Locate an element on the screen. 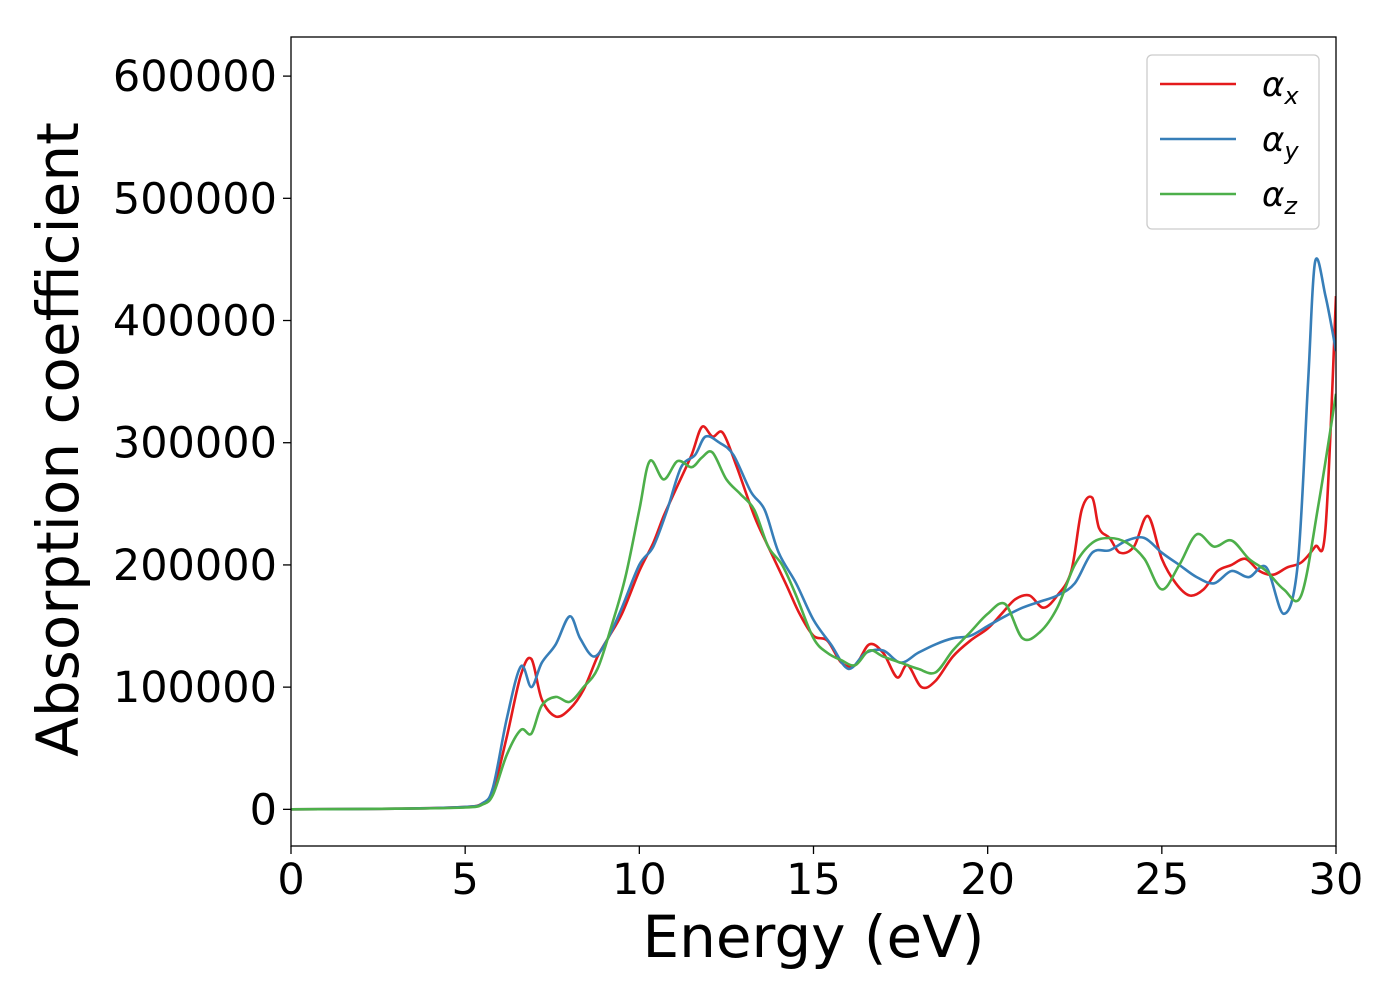 Image resolution: width=1400 pixels, height=1000 pixels. x-tick-label: 25 is located at coordinates (1161, 880).